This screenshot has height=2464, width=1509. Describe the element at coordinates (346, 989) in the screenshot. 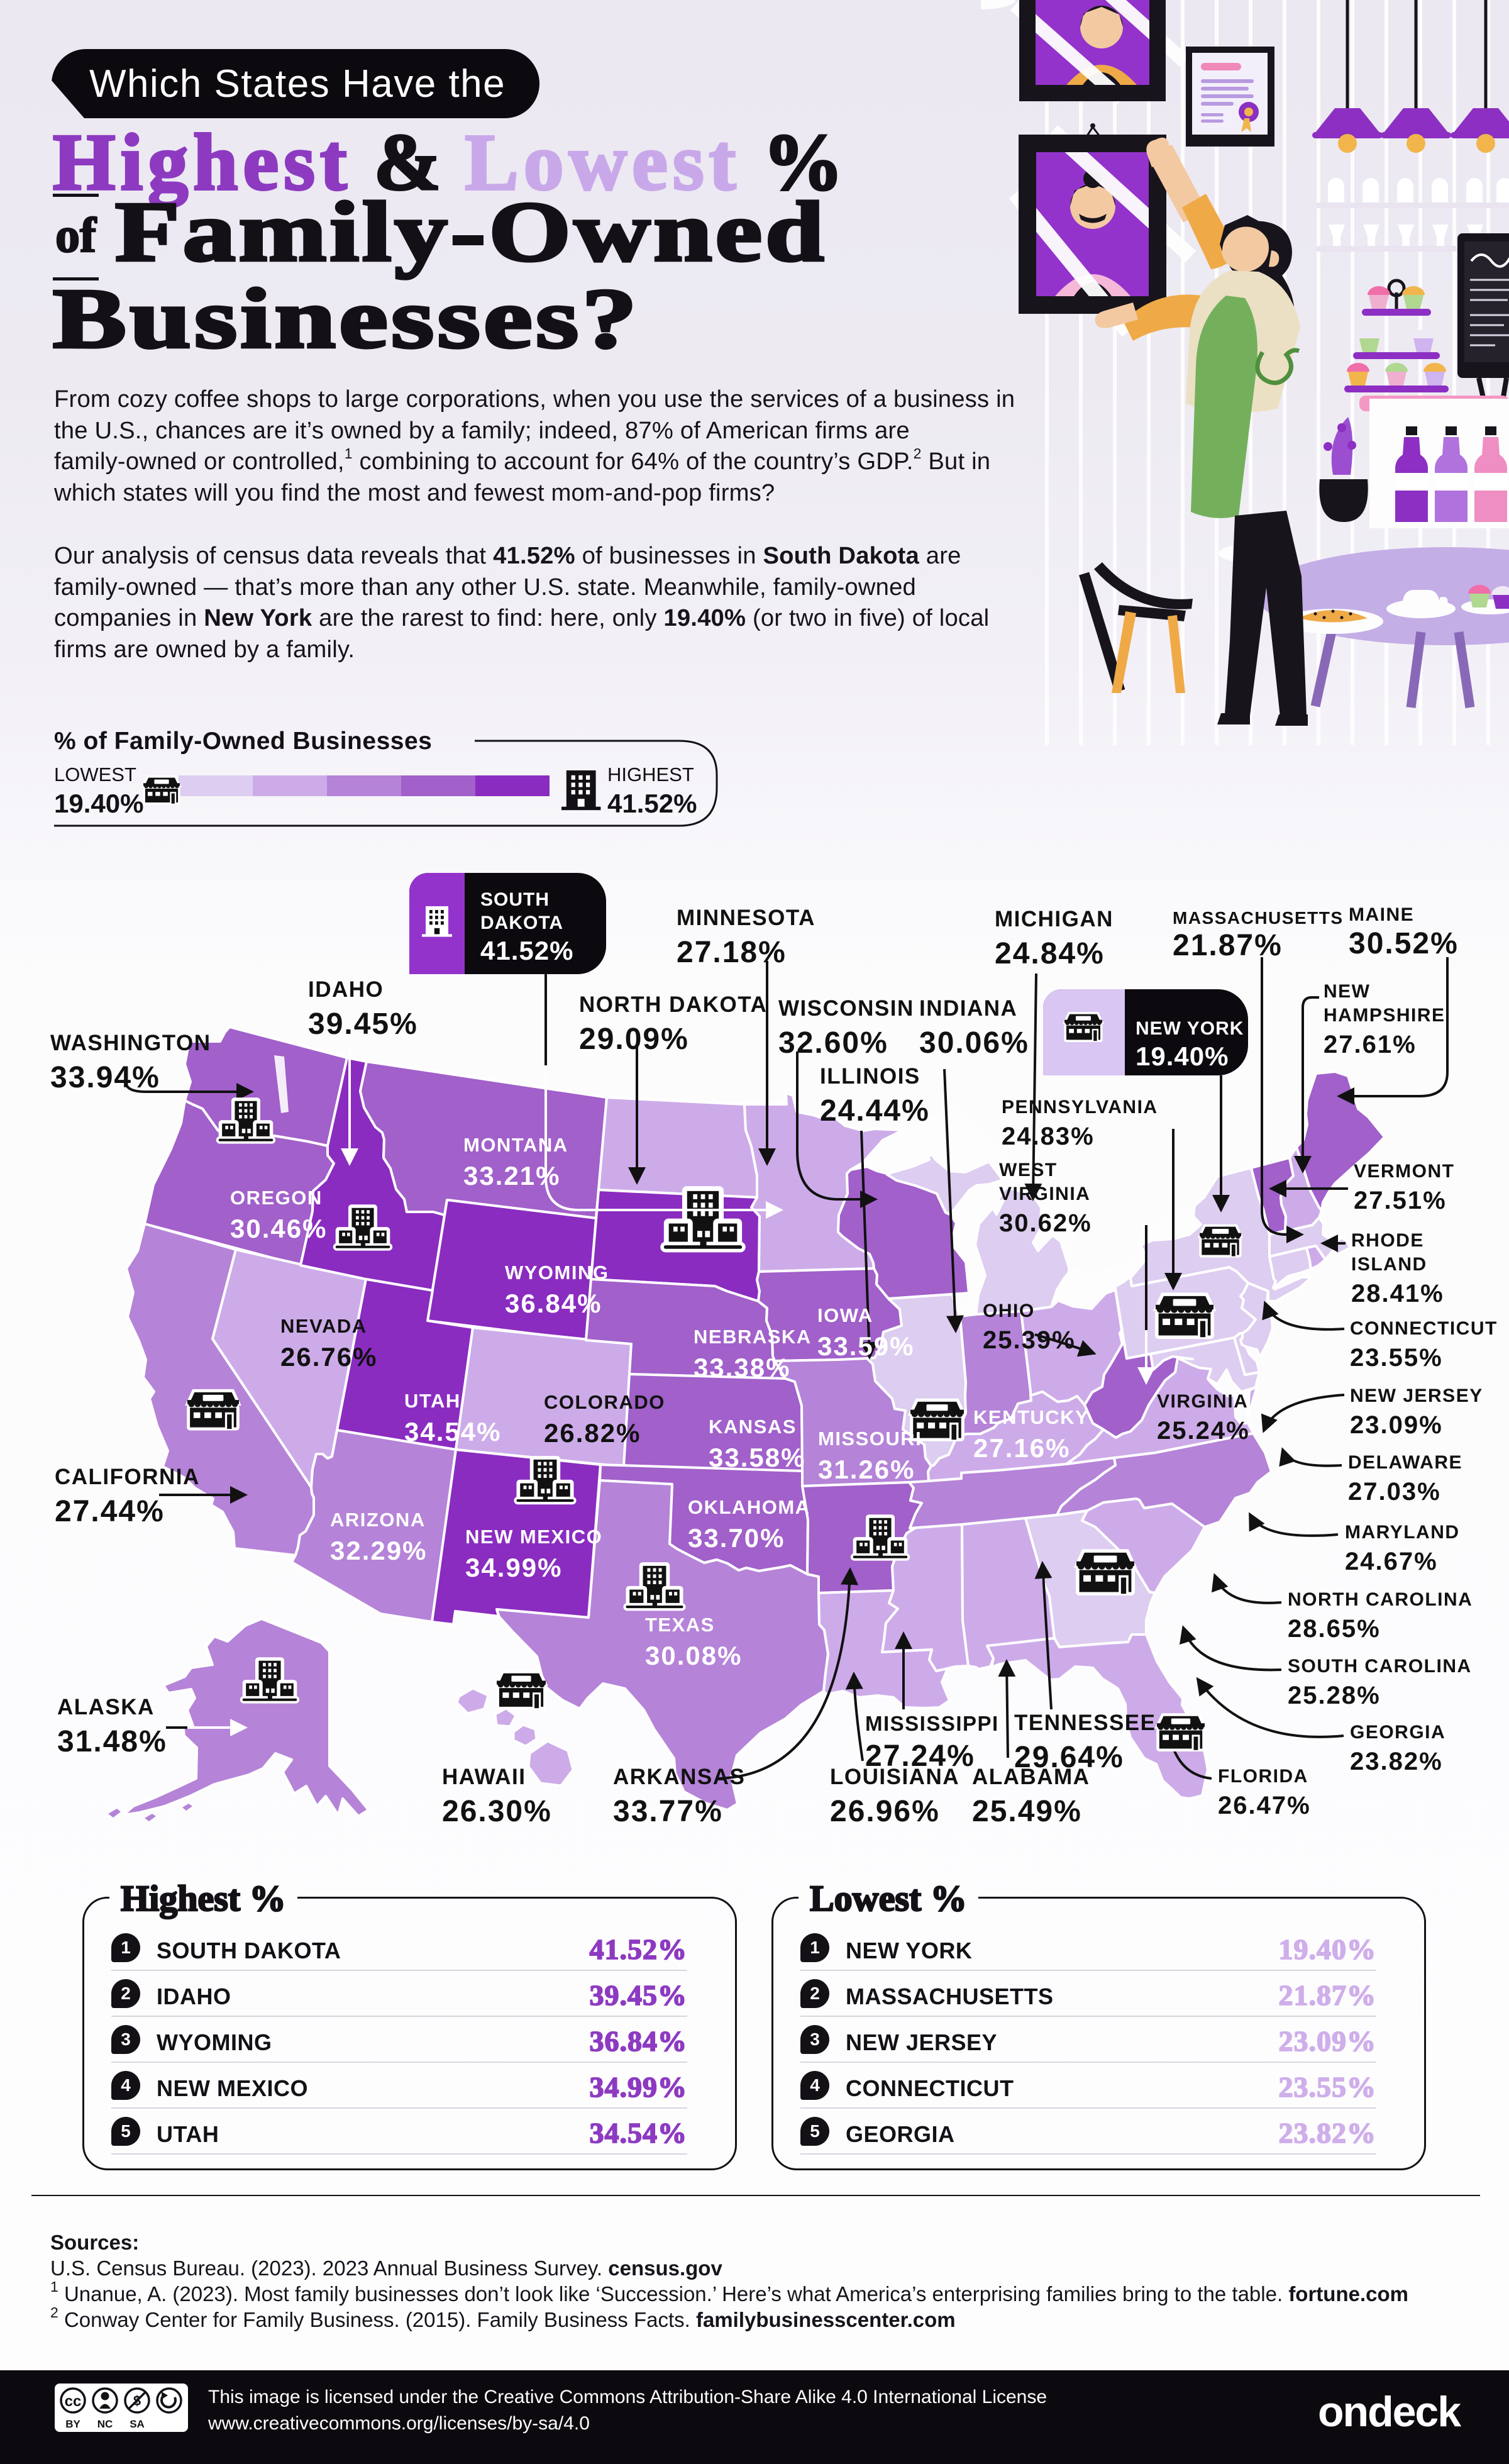

I see `svg-text: IDAHO` at that location.